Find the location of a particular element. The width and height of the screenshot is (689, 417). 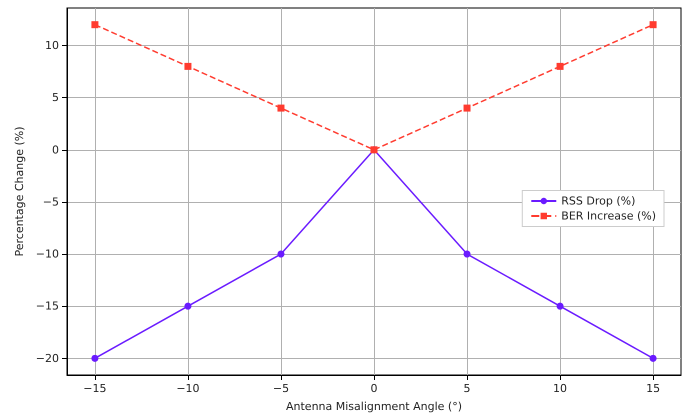

x-tick-label: 5 is located at coordinates (467, 388).